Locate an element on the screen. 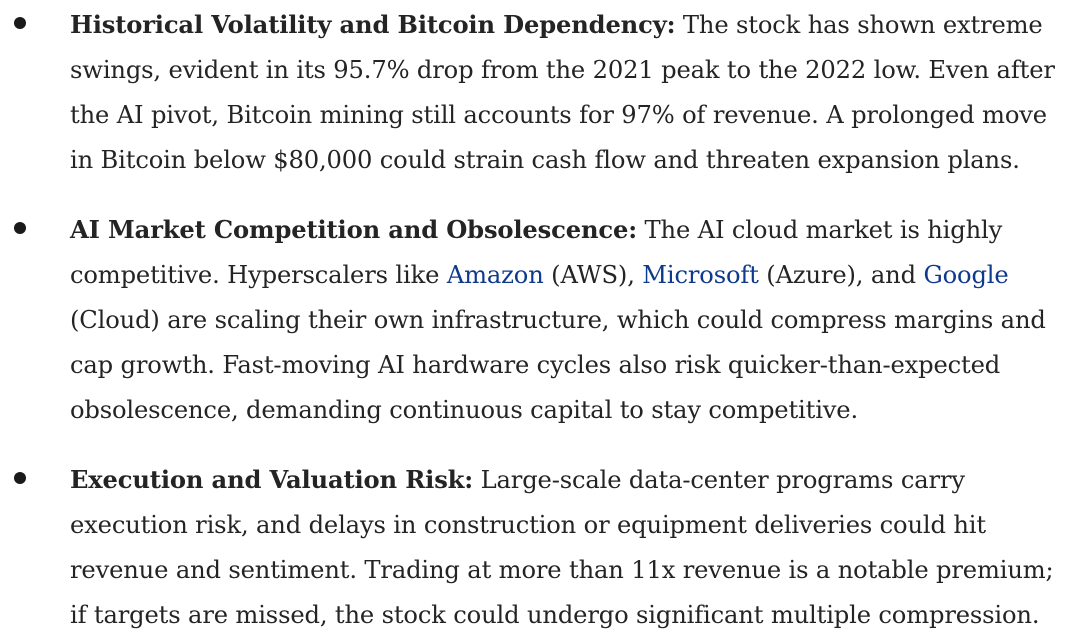  risk-body-aws: (AWS), is located at coordinates (593, 275).